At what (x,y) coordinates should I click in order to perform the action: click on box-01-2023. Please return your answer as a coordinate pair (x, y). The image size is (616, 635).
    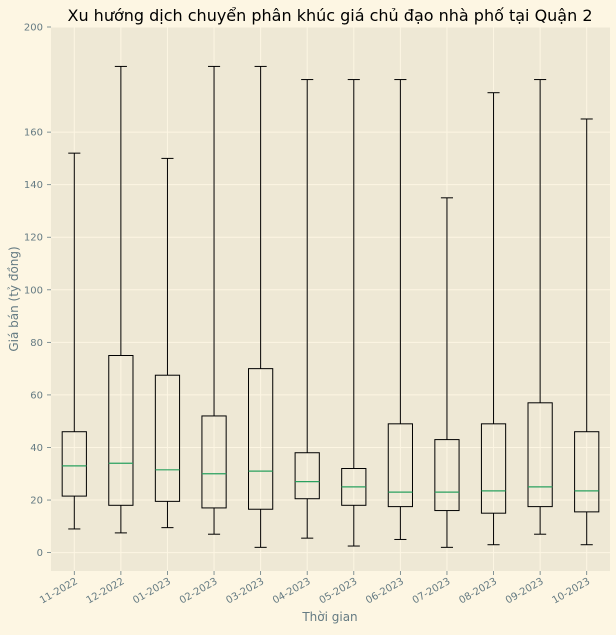
    Looking at the image, I should click on (167, 343).